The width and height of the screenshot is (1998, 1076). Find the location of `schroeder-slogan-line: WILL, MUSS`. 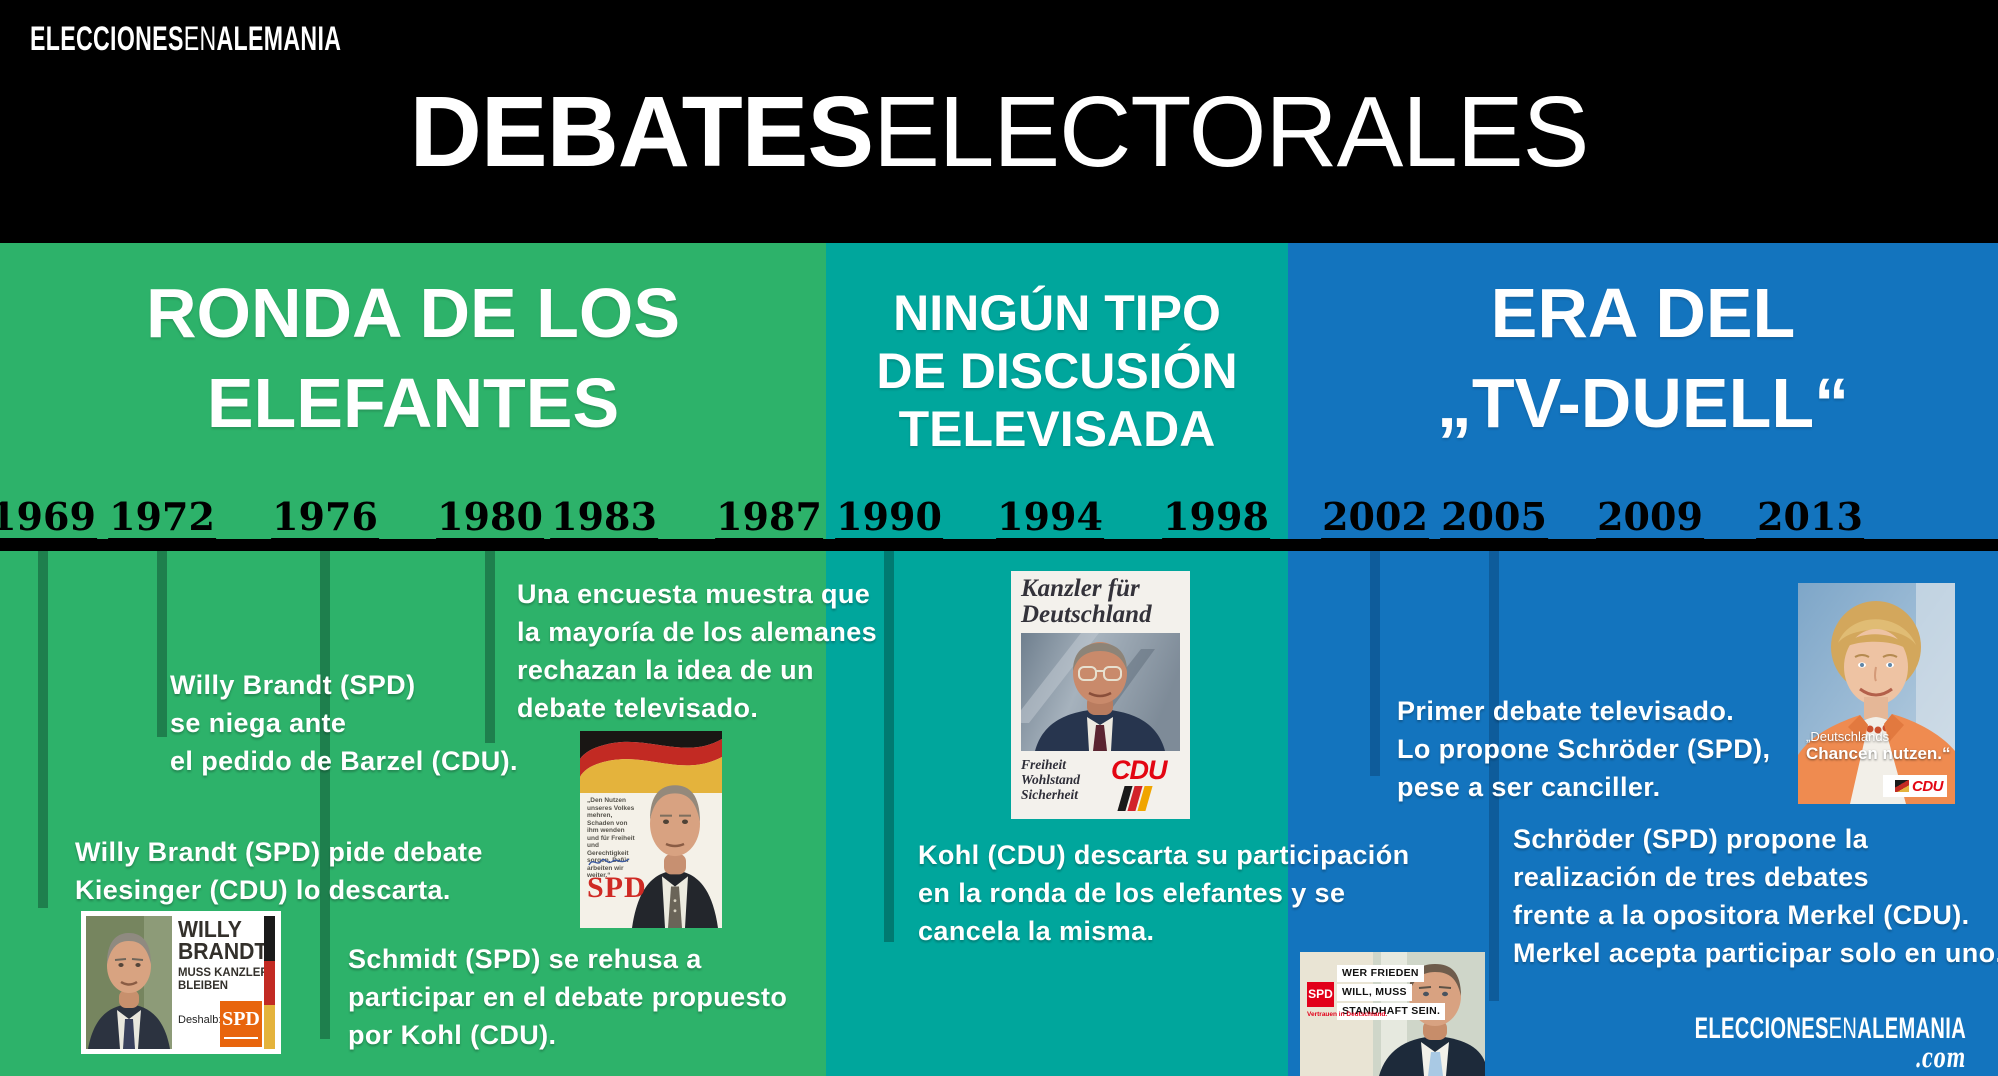

schroeder-slogan-line: WILL, MUSS is located at coordinates (1374, 992).